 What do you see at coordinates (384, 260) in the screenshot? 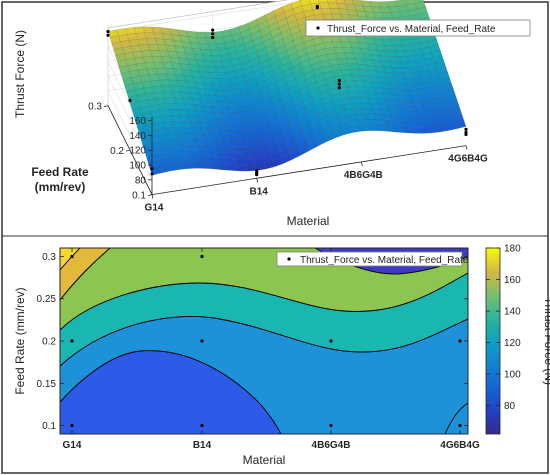
I see `contour-legend-text: Thrust_Force vs. Material, Feed_Rate` at bounding box center [384, 260].